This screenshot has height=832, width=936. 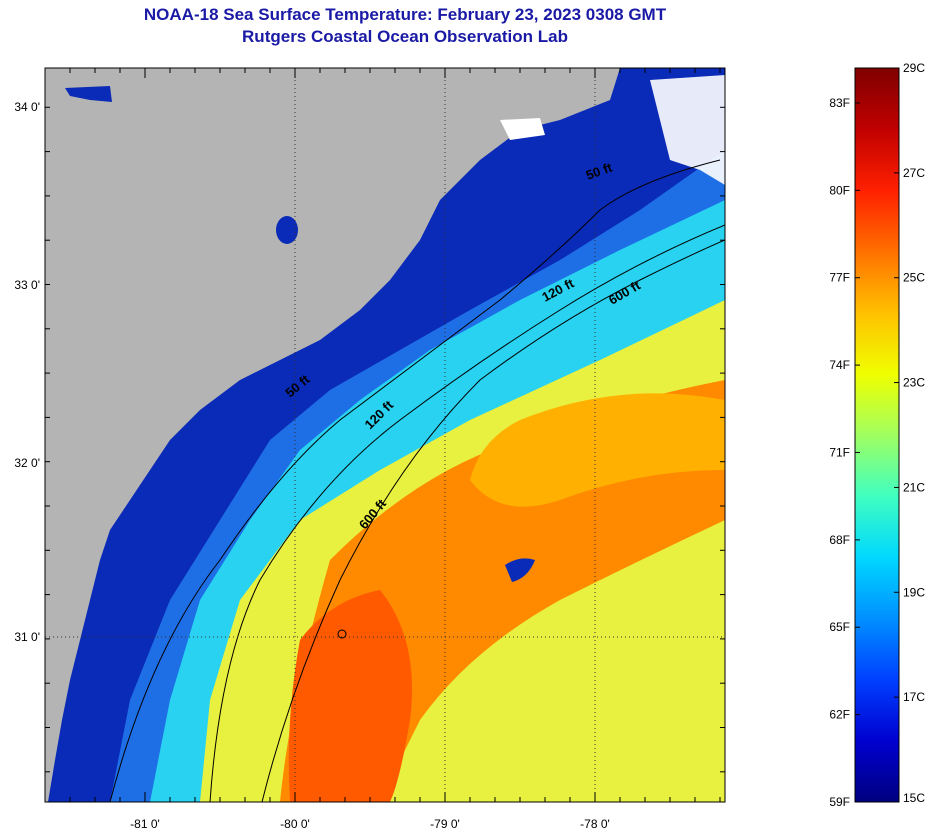 I want to click on lon-tick-label: -81 0', so click(x=145, y=824).